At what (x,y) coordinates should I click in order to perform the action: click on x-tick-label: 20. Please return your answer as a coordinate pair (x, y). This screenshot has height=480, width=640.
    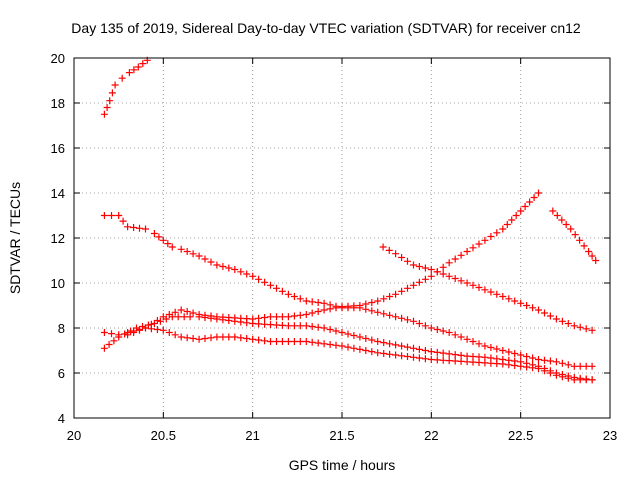
    Looking at the image, I should click on (74, 435).